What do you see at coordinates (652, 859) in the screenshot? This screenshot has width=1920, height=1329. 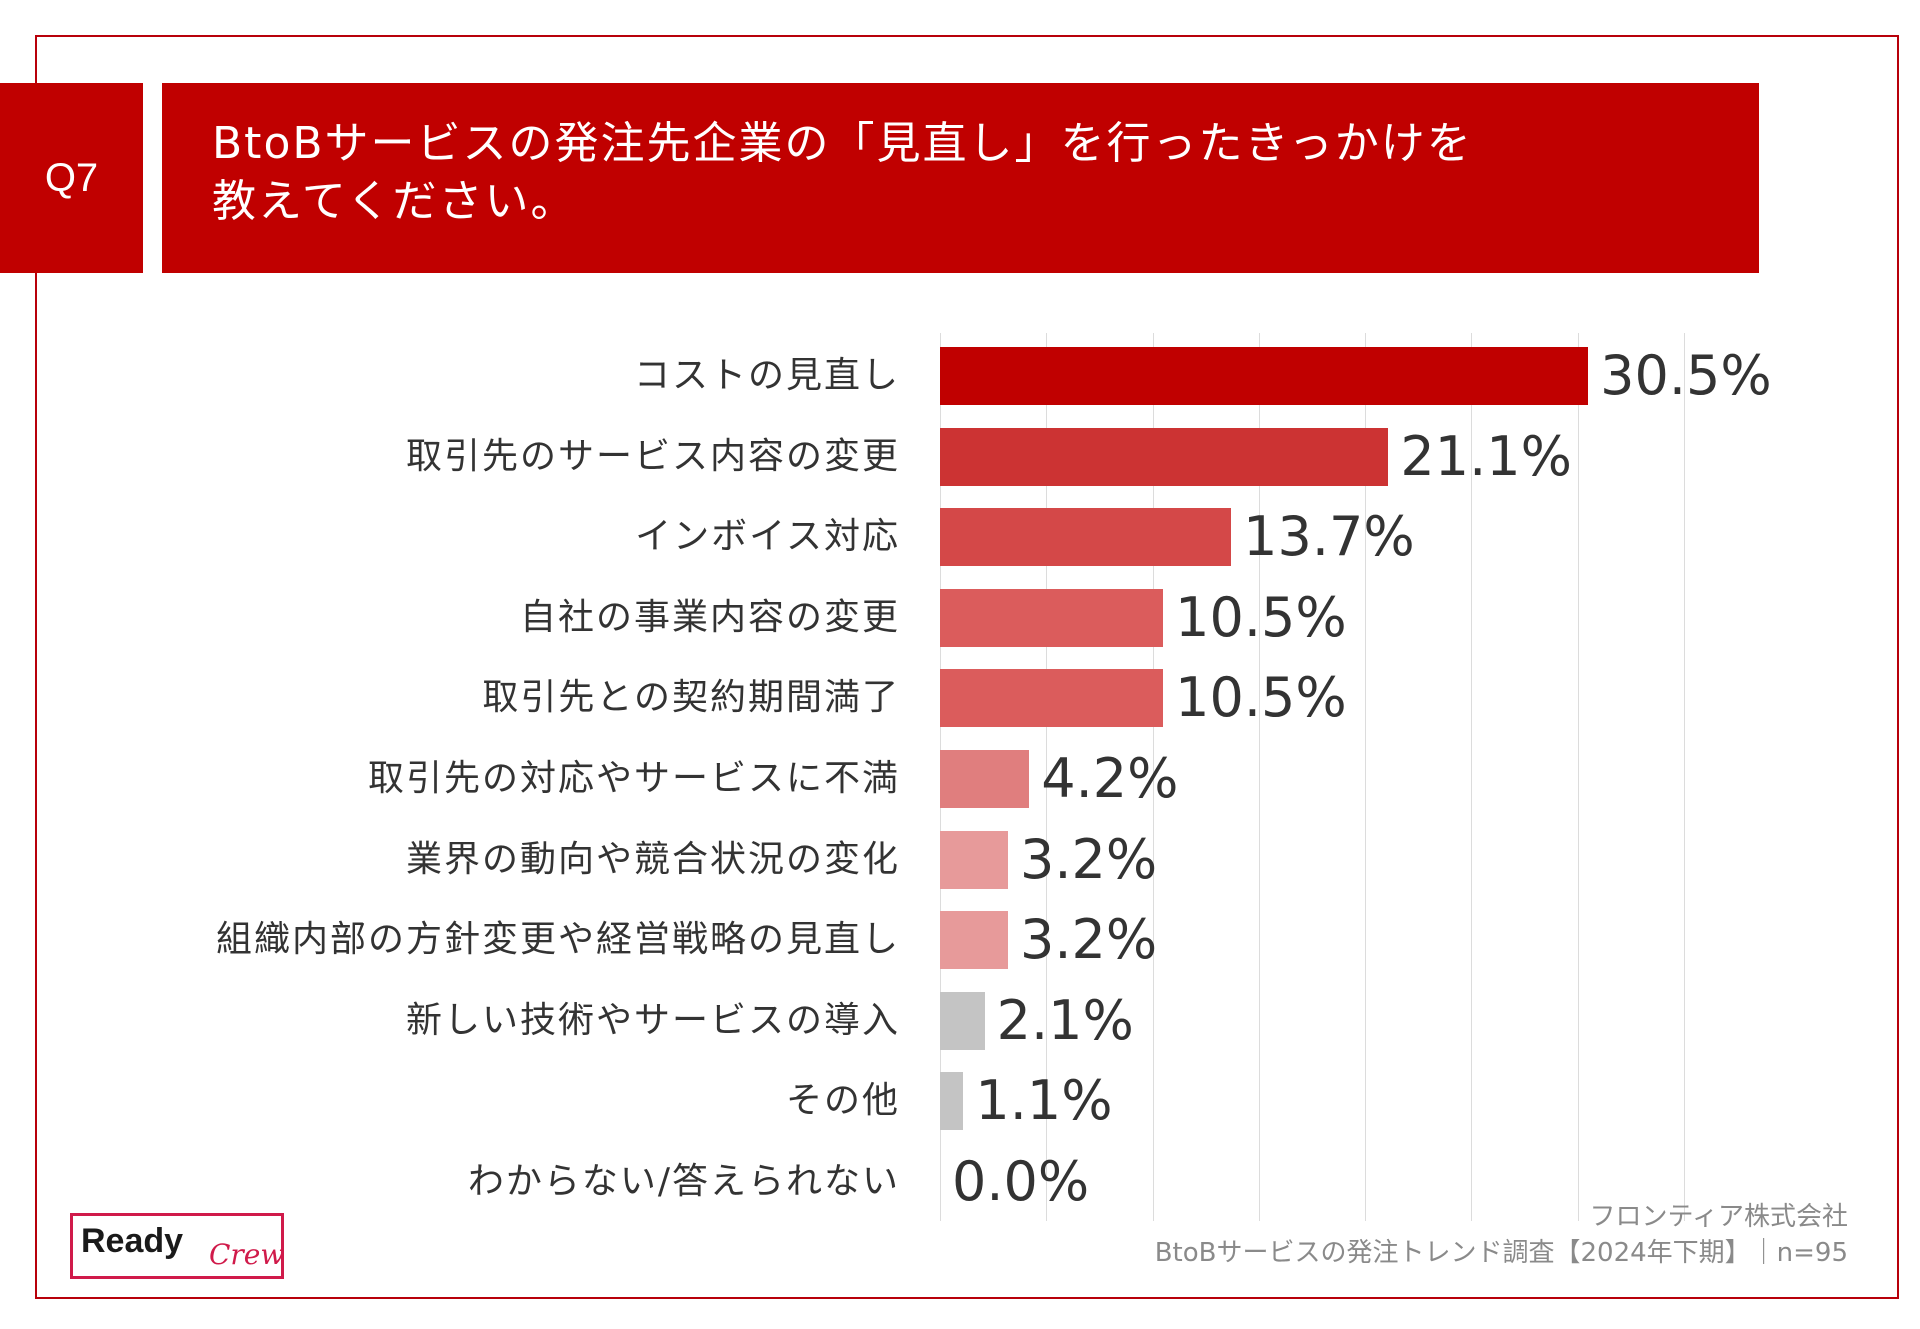 I see `category-label: 業界の動向や競合状況の変化` at bounding box center [652, 859].